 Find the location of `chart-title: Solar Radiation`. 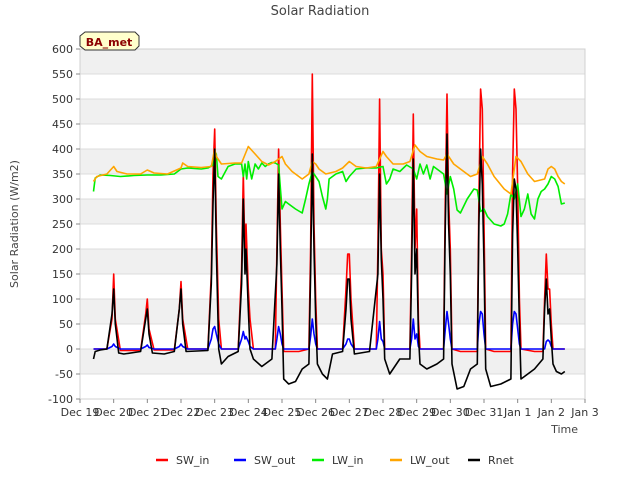

chart-title: Solar Radiation is located at coordinates (320, 11).